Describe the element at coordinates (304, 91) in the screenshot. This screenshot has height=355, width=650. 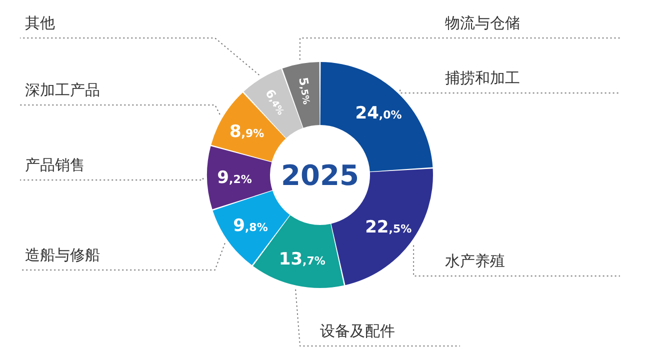
I see `data-label: 5,5%` at that location.